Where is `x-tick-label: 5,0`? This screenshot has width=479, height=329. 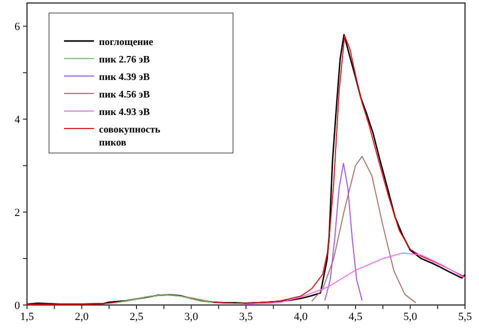 x-tick-label: 5,0 is located at coordinates (410, 317).